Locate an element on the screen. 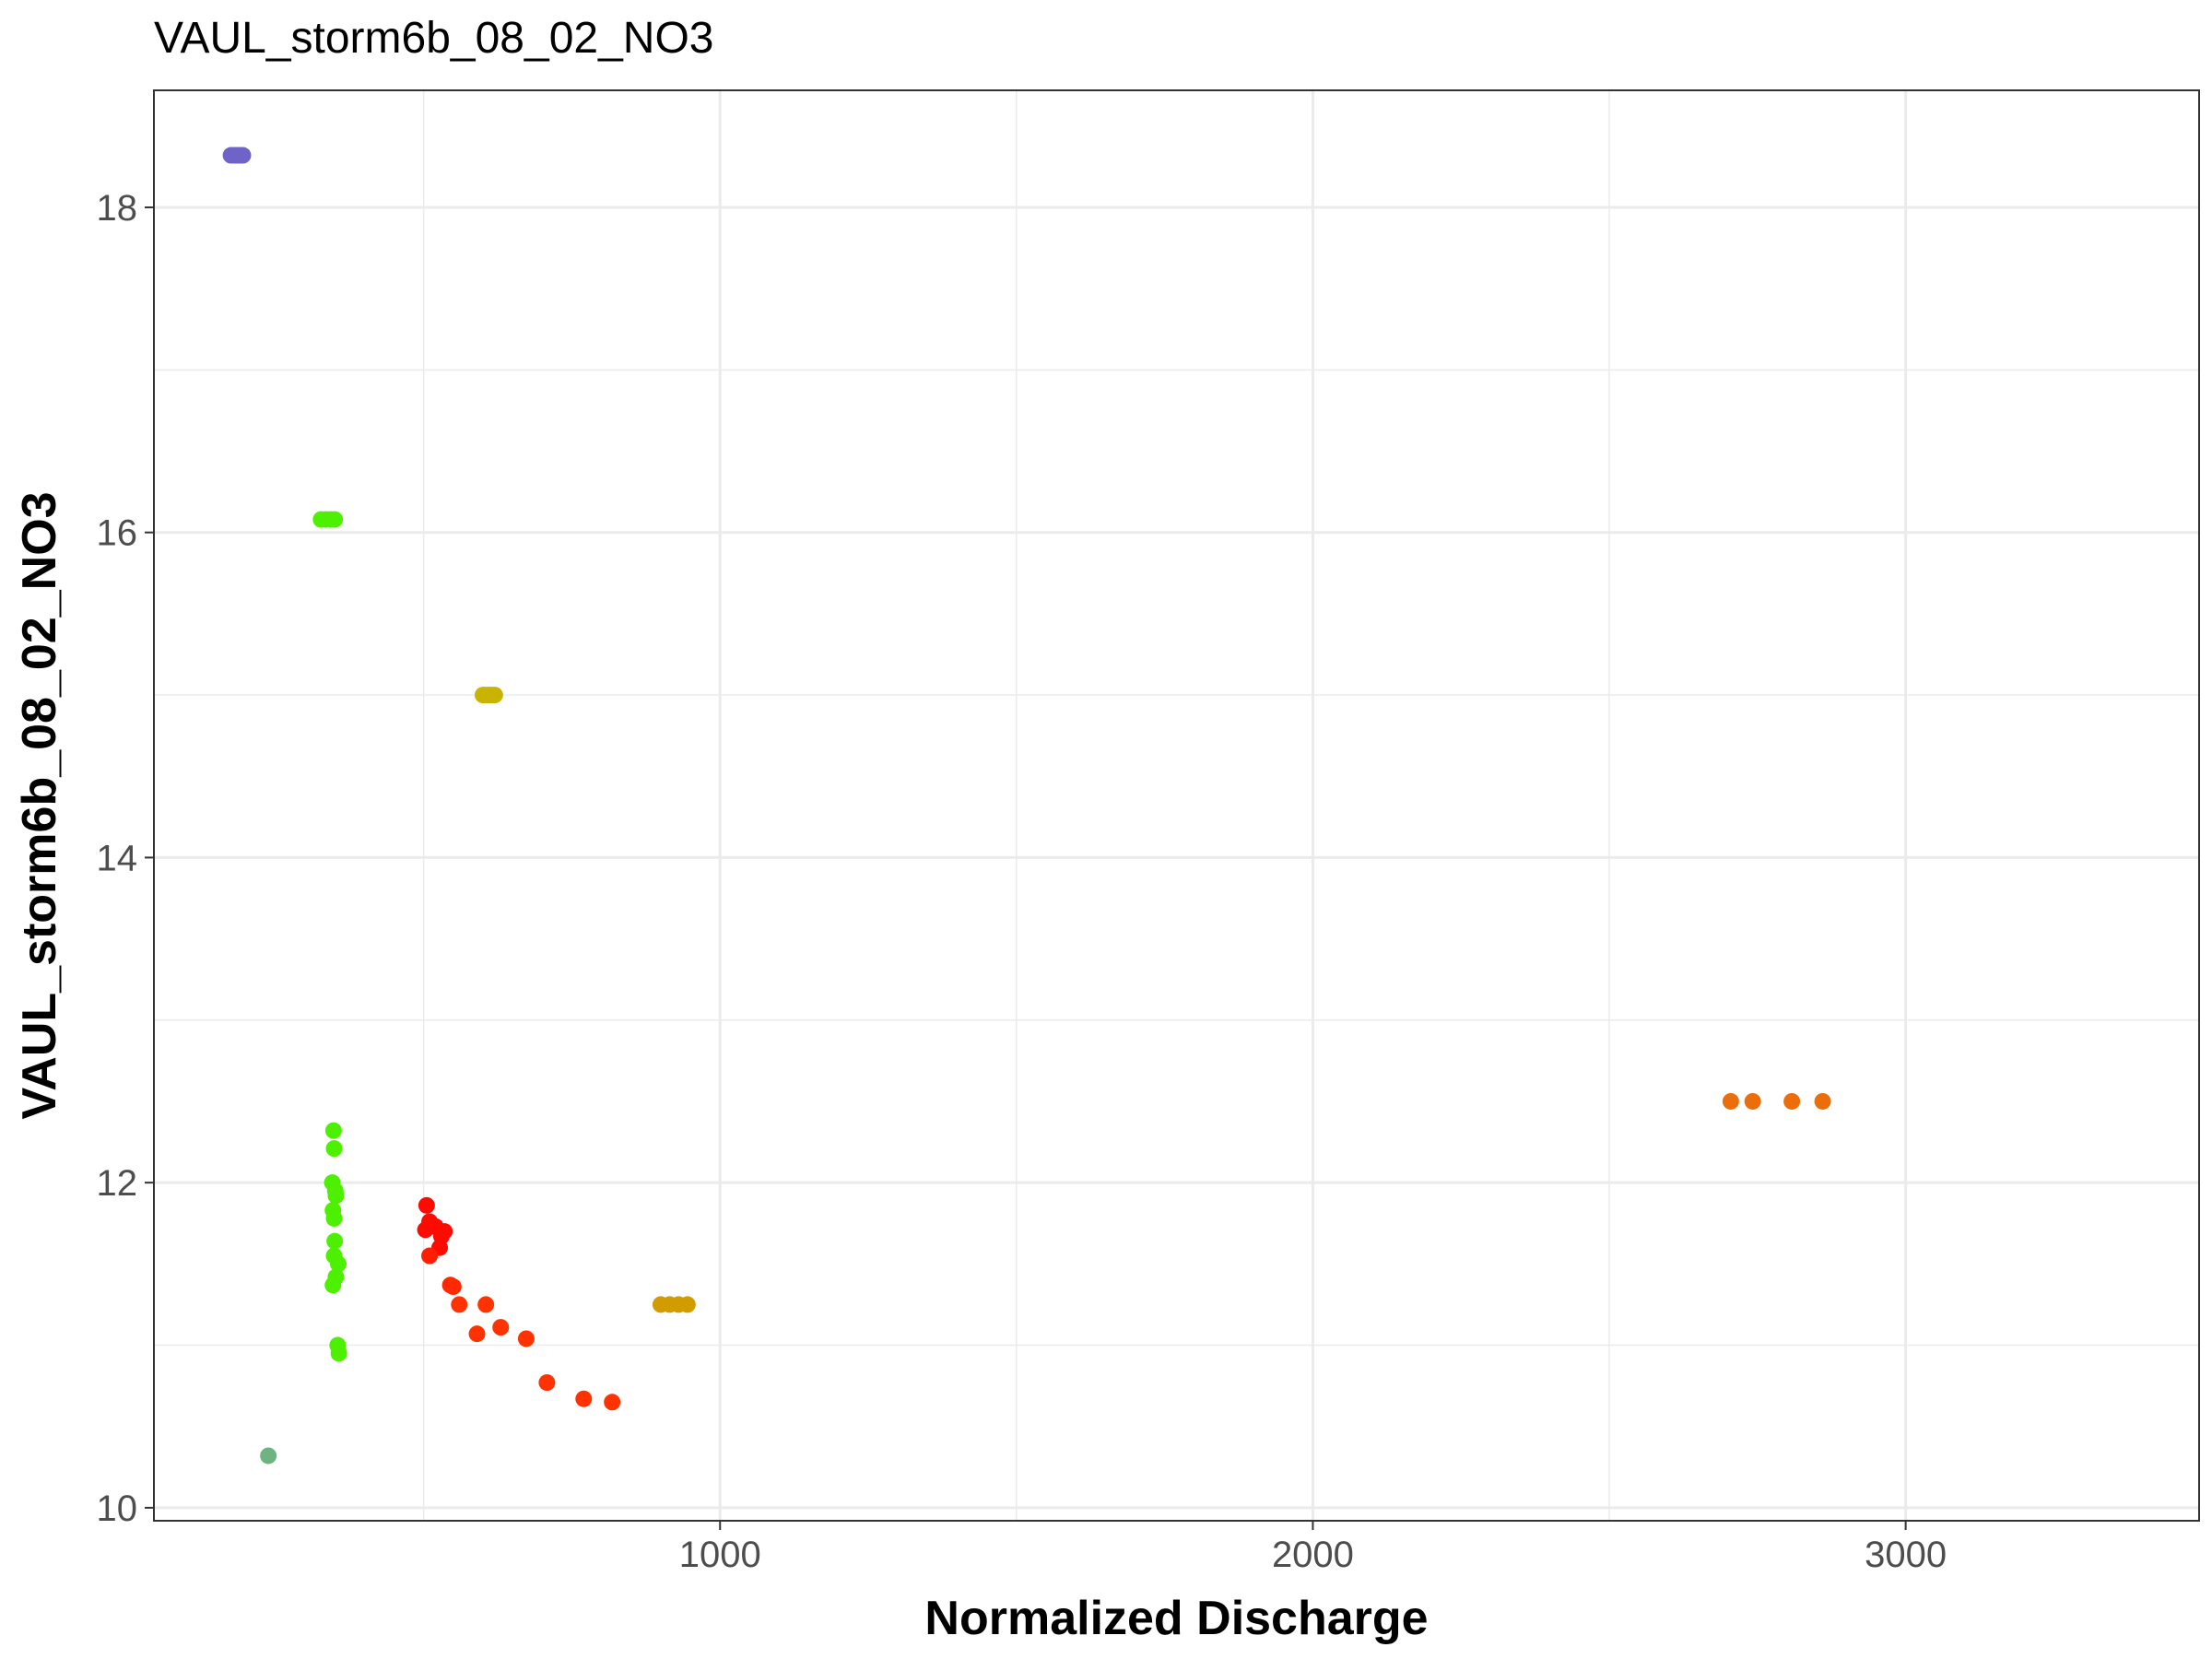  x-axis-title: Normalized Discharge is located at coordinates (1176, 1618).